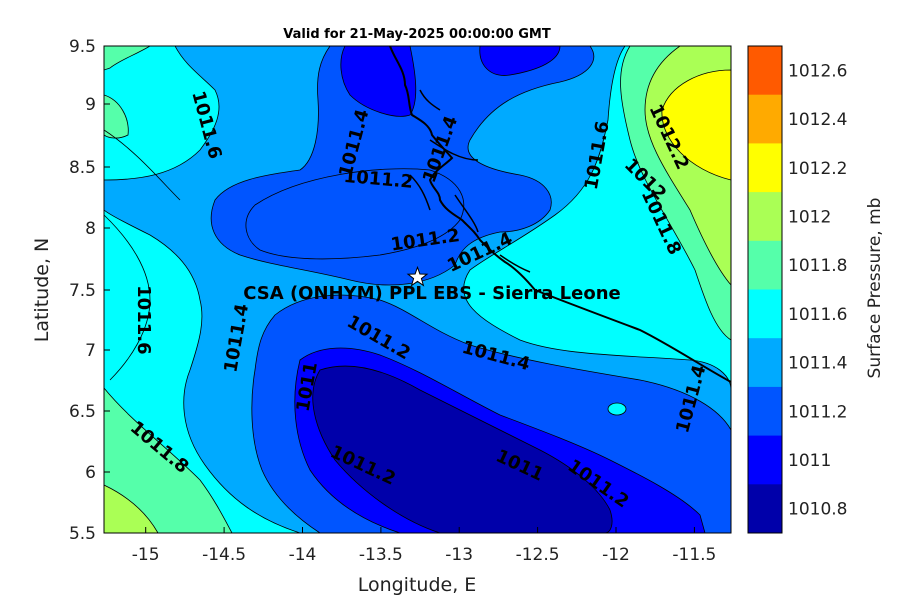 Image resolution: width=900 pixels, height=600 pixels. What do you see at coordinates (107, 288) in the screenshot?
I see `y-tick-marks` at bounding box center [107, 288].